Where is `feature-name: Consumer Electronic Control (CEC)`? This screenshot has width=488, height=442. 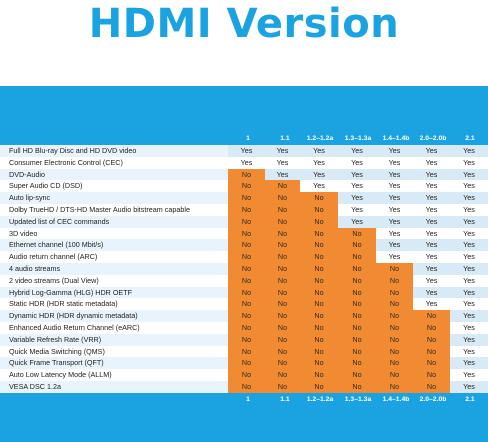 feature-name: Consumer Electronic Control (CEC) is located at coordinates (66, 162).